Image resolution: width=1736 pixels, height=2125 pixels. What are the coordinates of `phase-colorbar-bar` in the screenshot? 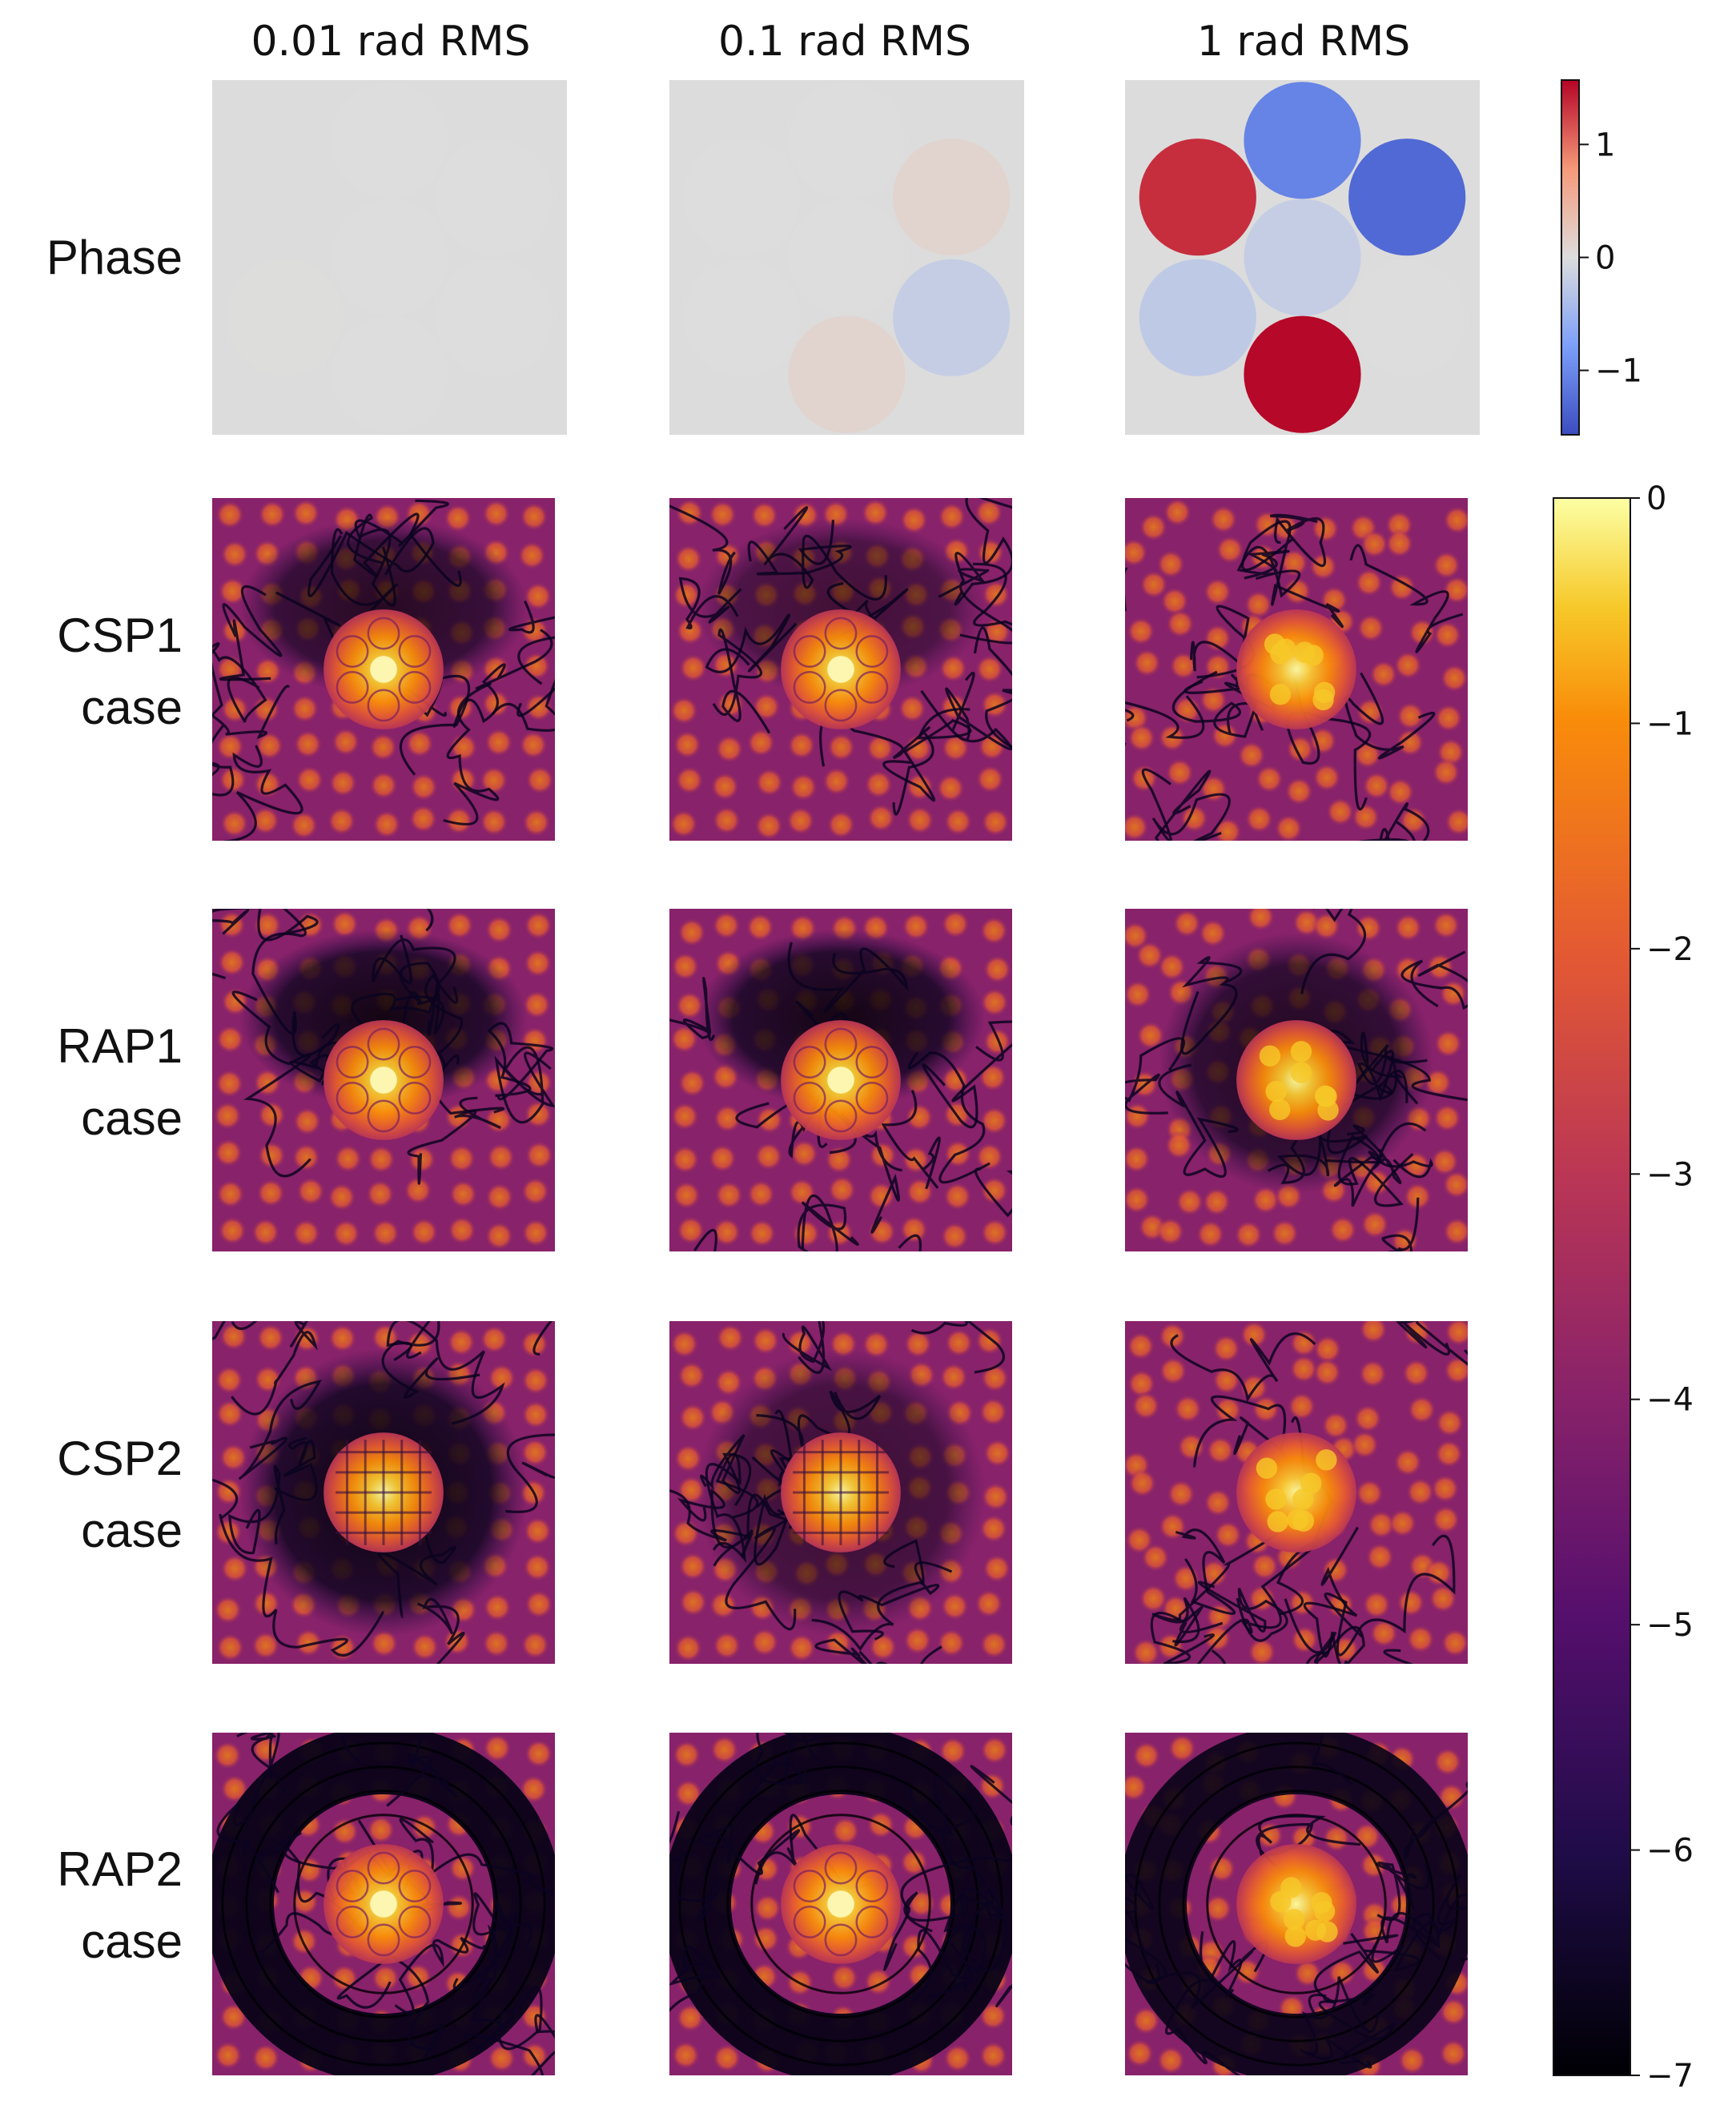 It's located at (1570, 257).